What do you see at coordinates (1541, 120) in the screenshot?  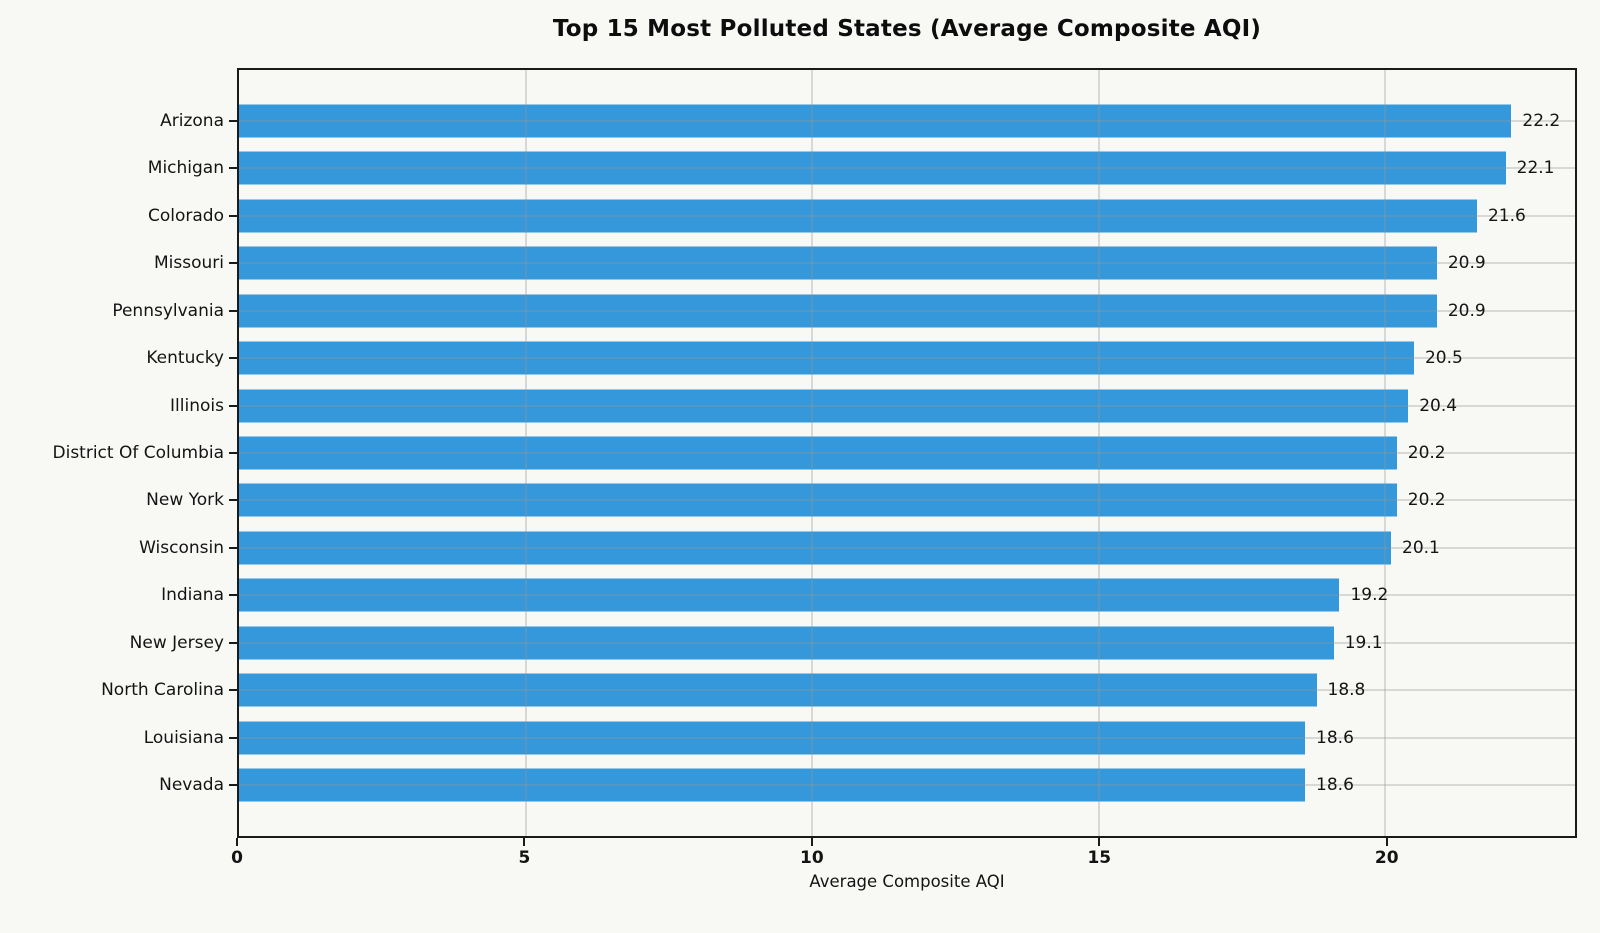 I see `bar-value-label: 22.2` at bounding box center [1541, 120].